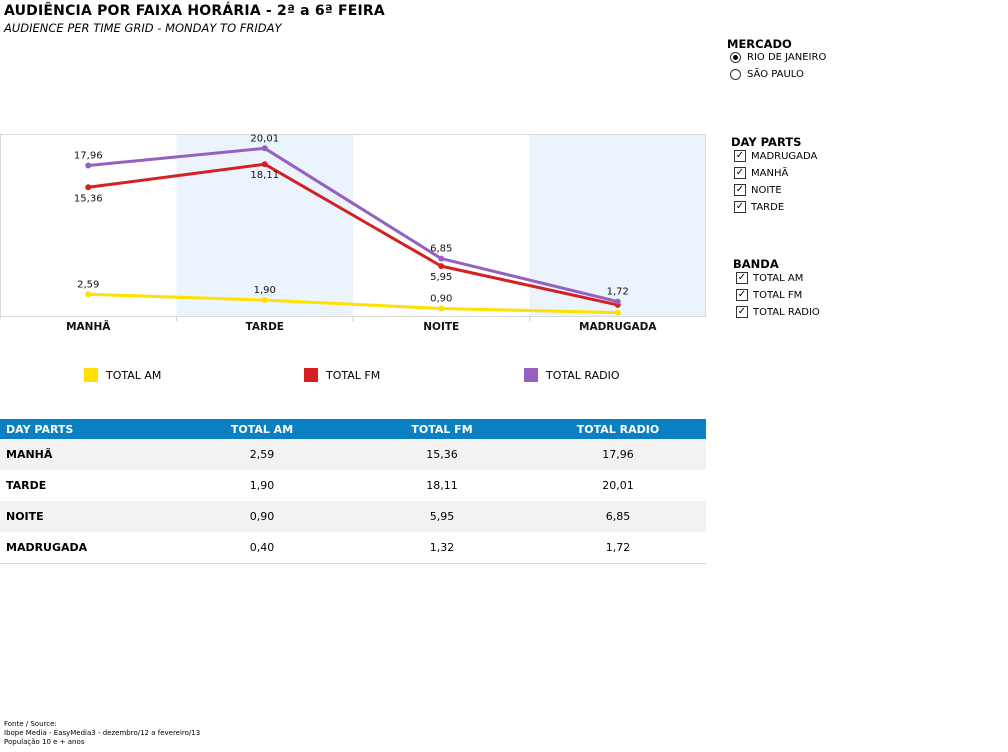 This screenshot has width=1008, height=752. I want to click on table-cell: 0,40, so click(262, 547).